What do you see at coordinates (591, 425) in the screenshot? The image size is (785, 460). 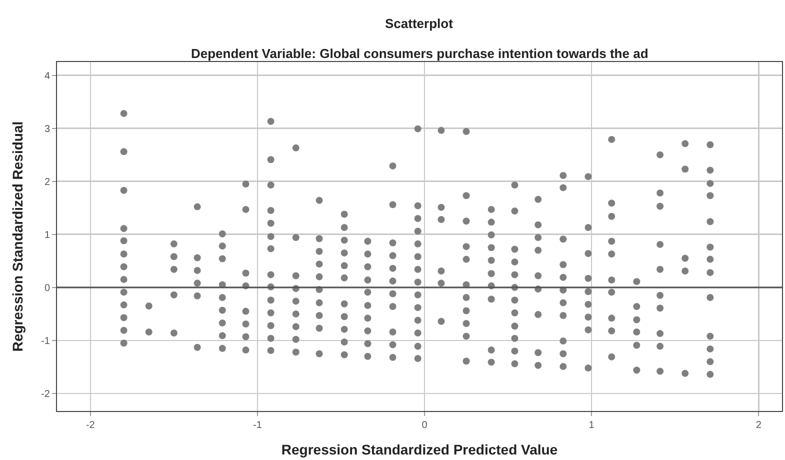 I see `x-tick-label: 1` at bounding box center [591, 425].